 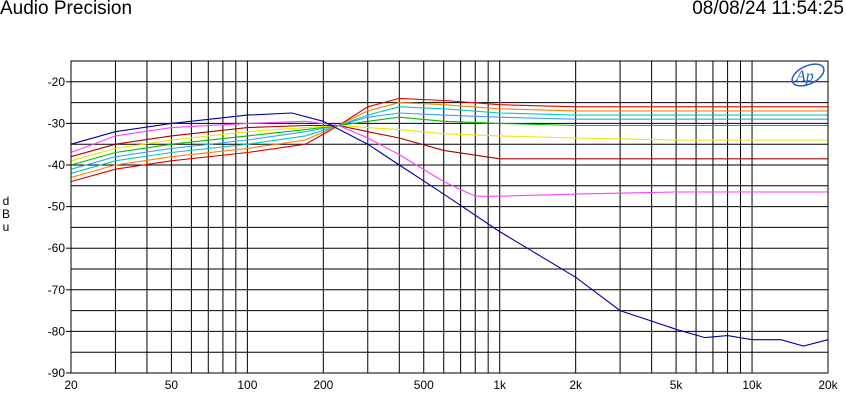 What do you see at coordinates (677, 385) in the screenshot?
I see `x-tick-label: 5k` at bounding box center [677, 385].